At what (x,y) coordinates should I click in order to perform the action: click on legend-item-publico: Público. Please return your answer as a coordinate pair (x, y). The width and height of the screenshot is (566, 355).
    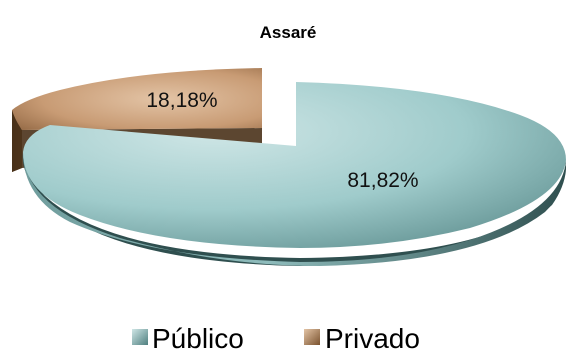
    Looking at the image, I should click on (188, 338).